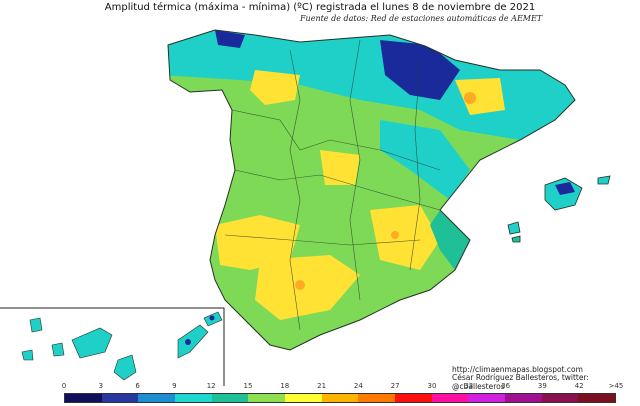  What do you see at coordinates (616, 386) in the screenshot?
I see `colorbar-tick-label: >45` at bounding box center [616, 386].